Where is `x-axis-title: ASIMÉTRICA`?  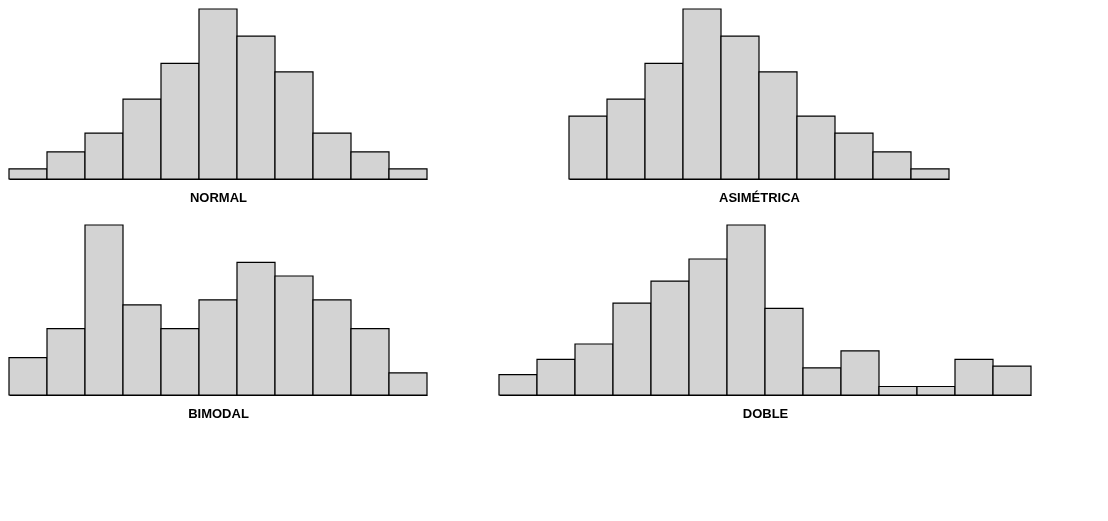 x-axis-title: ASIMÉTRICA is located at coordinates (760, 197).